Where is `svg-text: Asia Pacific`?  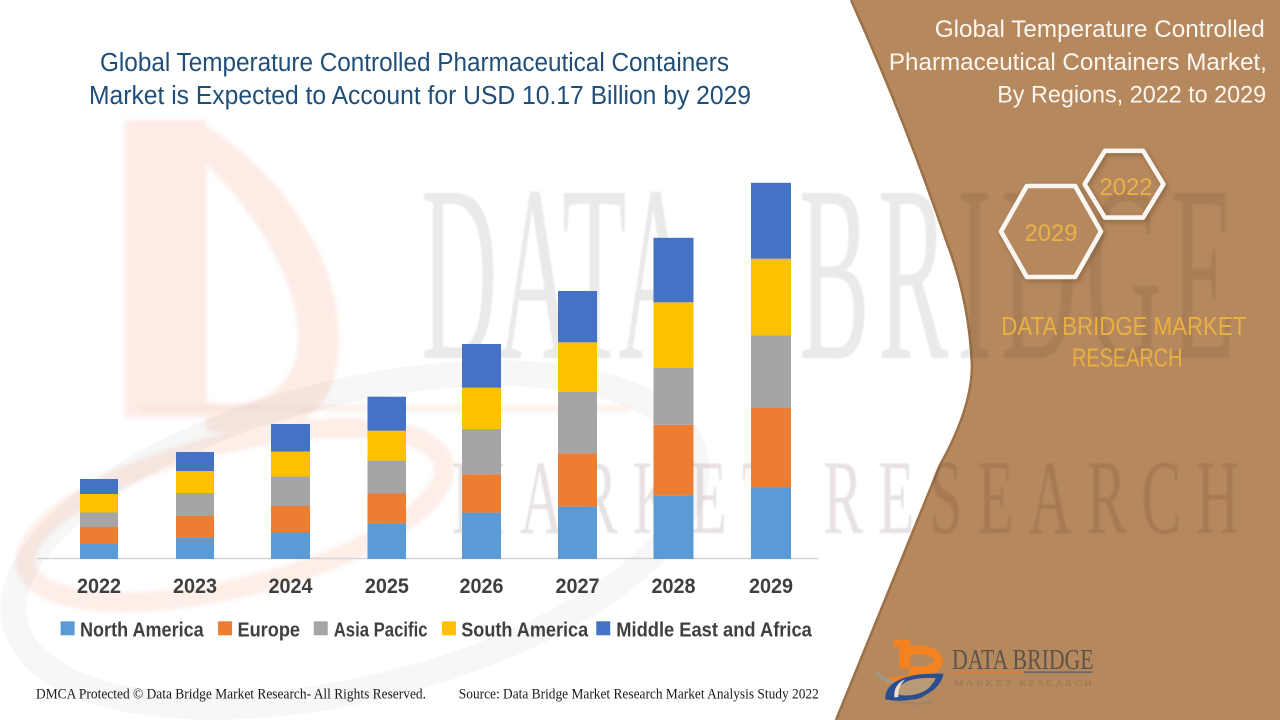
svg-text: Asia Pacific is located at coordinates (381, 629).